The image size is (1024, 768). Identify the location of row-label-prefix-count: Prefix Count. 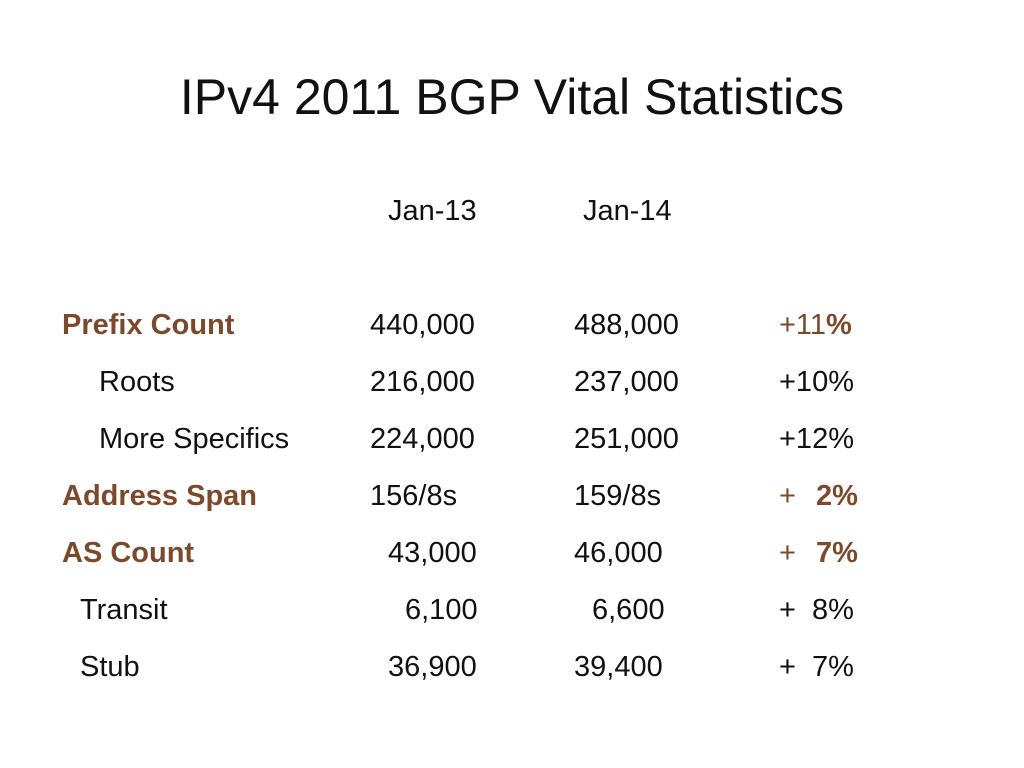
(148, 325).